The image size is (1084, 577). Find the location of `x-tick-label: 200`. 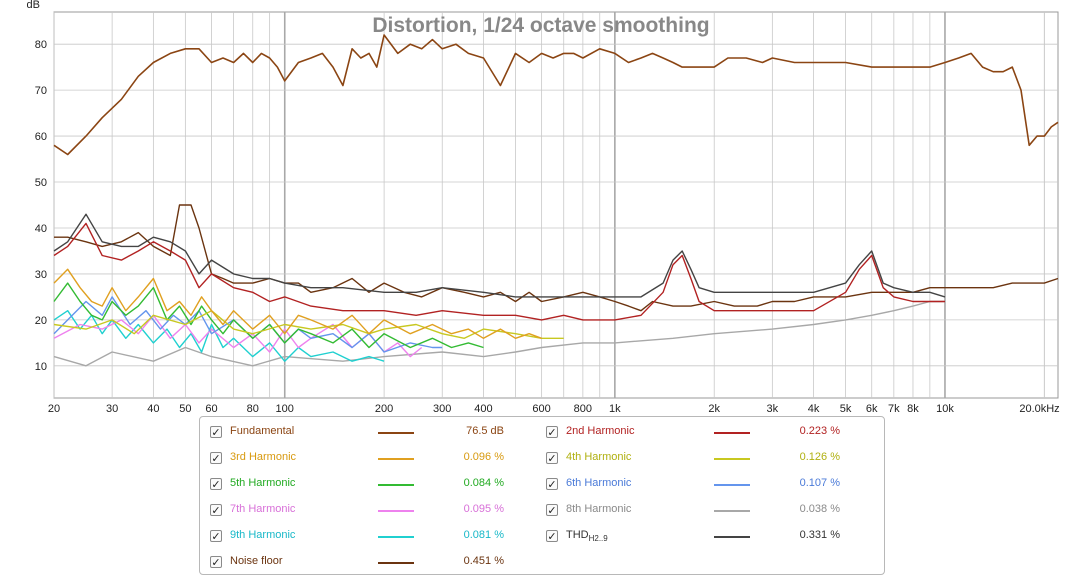

x-tick-label: 200 is located at coordinates (384, 407).